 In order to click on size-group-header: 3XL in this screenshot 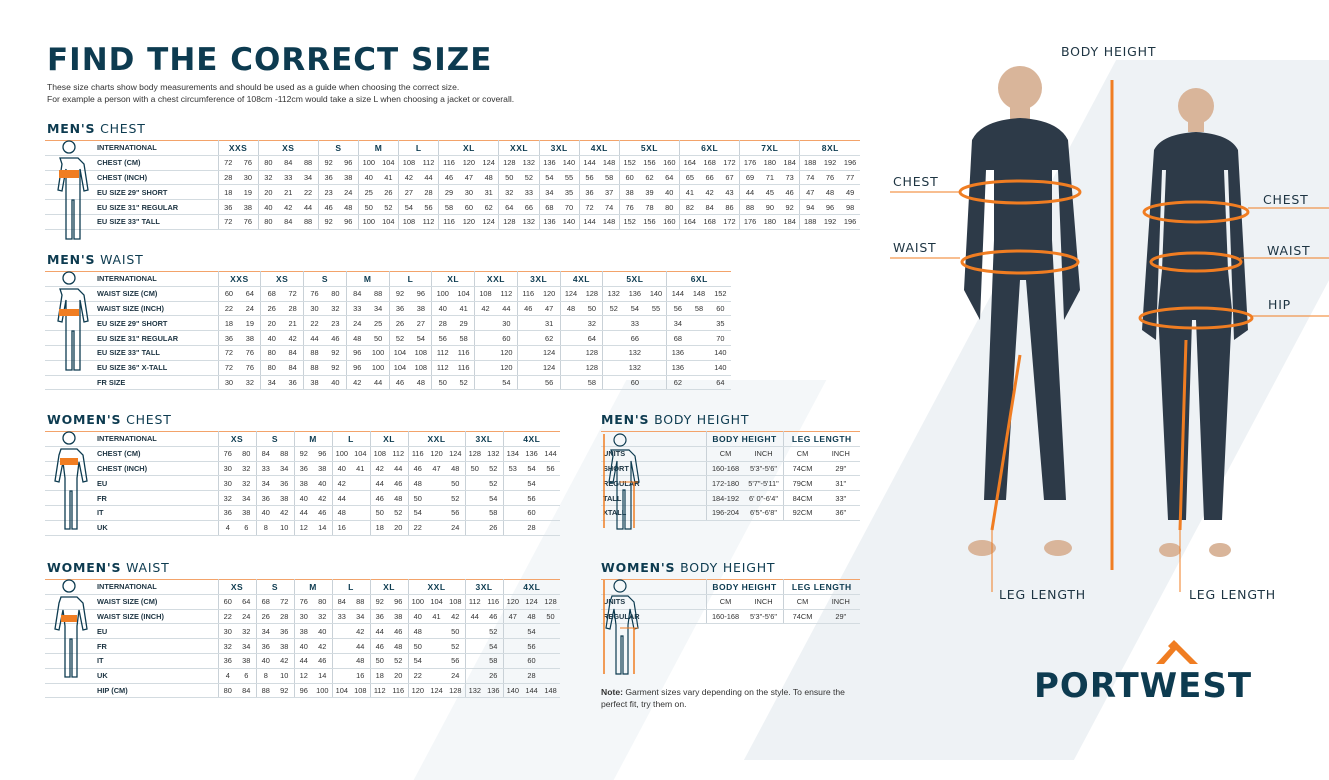, I will do `click(538, 279)`.